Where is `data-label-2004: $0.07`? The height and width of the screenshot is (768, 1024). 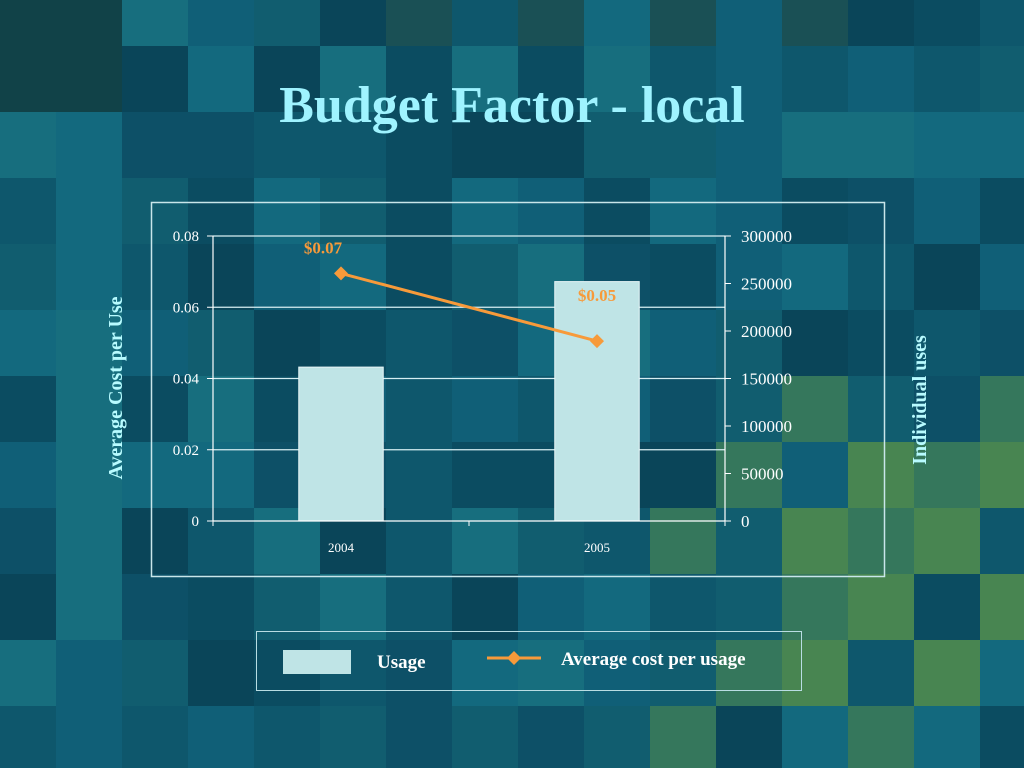 data-label-2004: $0.07 is located at coordinates (323, 247).